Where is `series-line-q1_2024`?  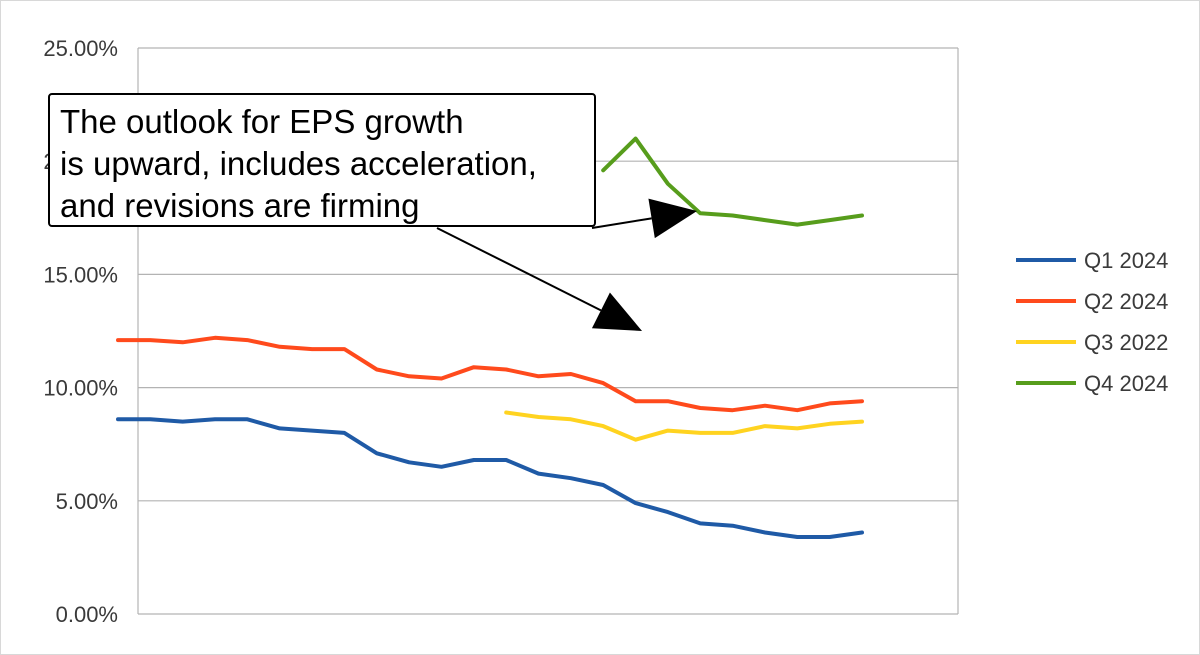
series-line-q1_2024 is located at coordinates (490, 478).